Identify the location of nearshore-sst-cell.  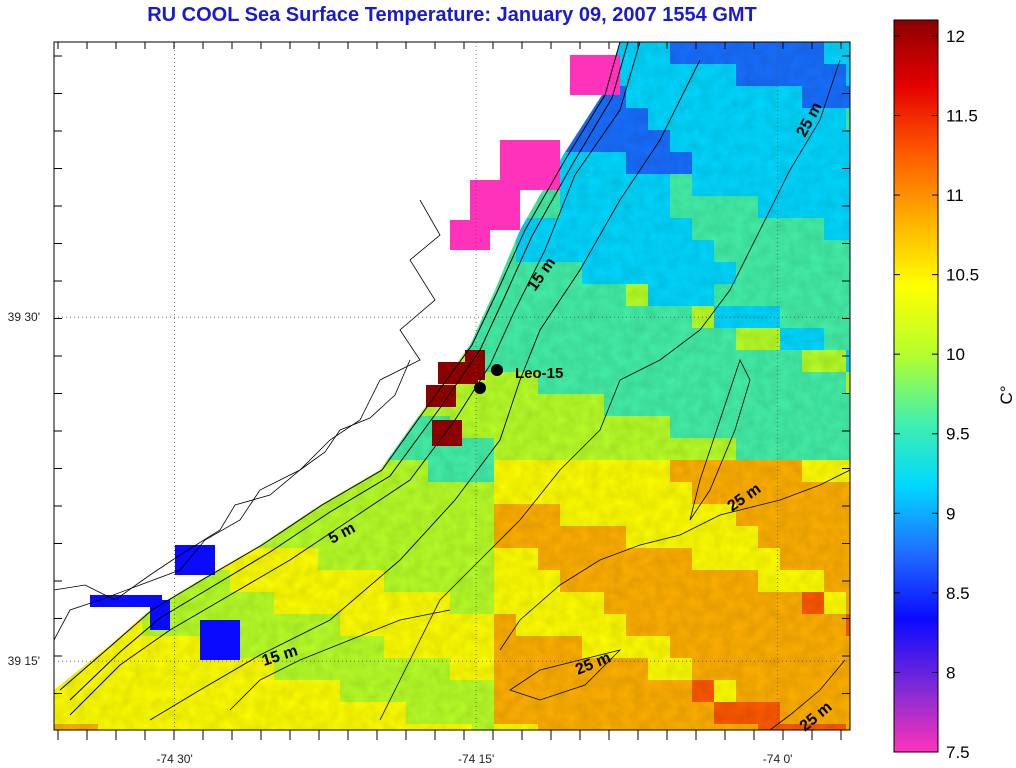
(475, 365).